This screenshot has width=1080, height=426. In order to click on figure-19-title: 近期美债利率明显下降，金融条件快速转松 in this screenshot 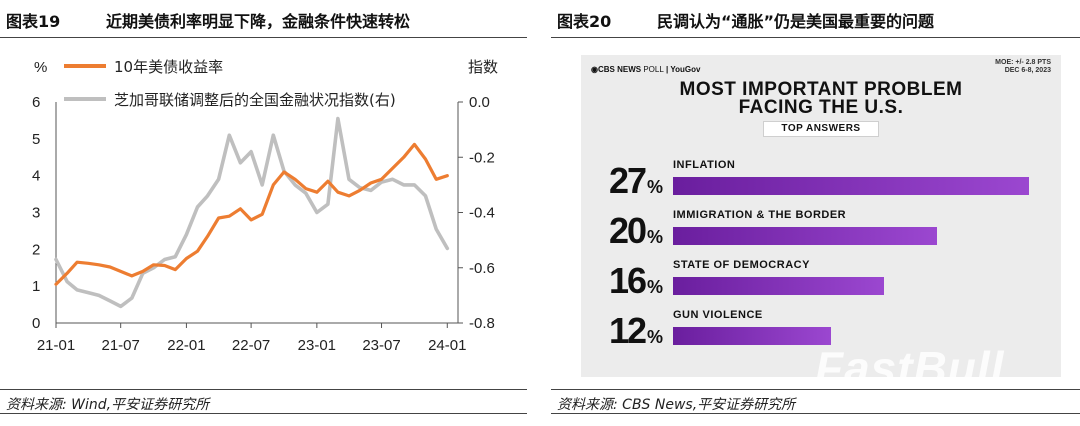, I will do `click(258, 21)`.